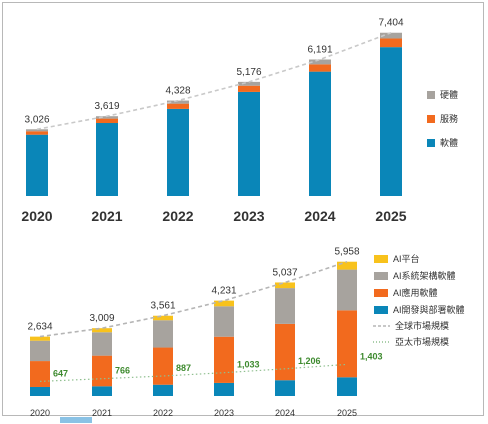 Image resolution: width=488 pixels, height=424 pixels. I want to click on total-label-2020: 3,026, so click(36, 119).